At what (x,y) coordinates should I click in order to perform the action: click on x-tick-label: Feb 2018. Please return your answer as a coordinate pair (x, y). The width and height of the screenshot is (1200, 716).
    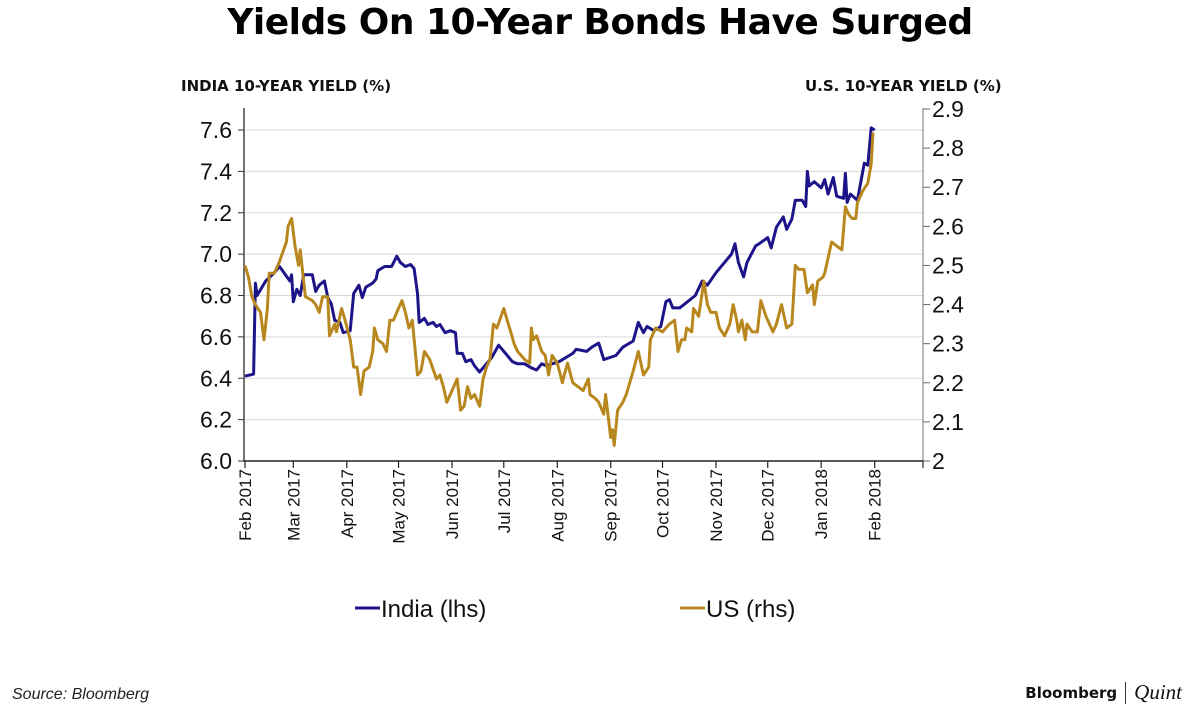
    Looking at the image, I should click on (875, 505).